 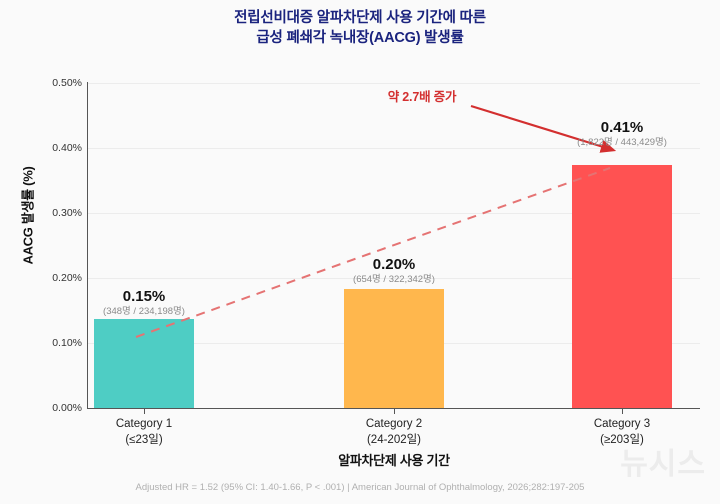 What do you see at coordinates (144, 311) in the screenshot?
I see `bar-detail-label-1: (348명 / 234,198명)` at bounding box center [144, 311].